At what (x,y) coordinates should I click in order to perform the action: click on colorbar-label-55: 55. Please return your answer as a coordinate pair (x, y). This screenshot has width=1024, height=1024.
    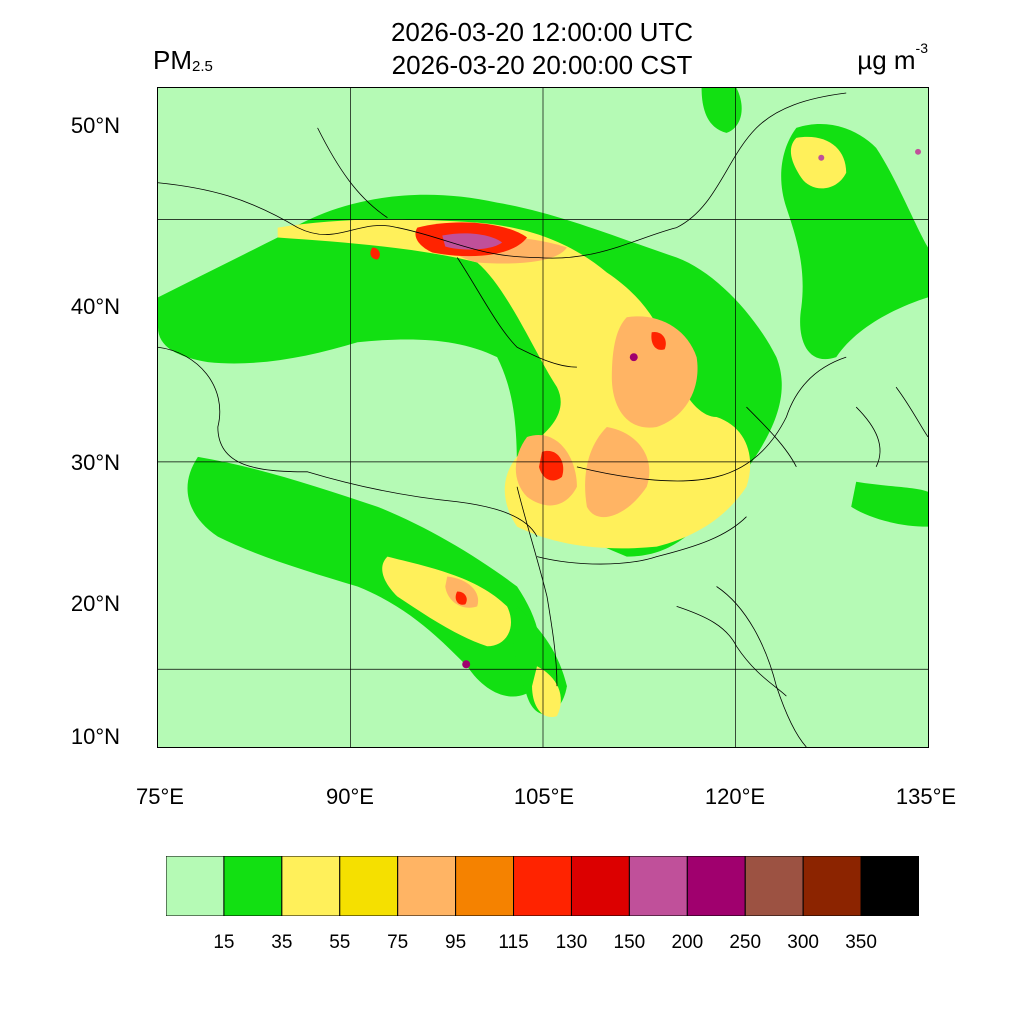
    Looking at the image, I should click on (340, 942).